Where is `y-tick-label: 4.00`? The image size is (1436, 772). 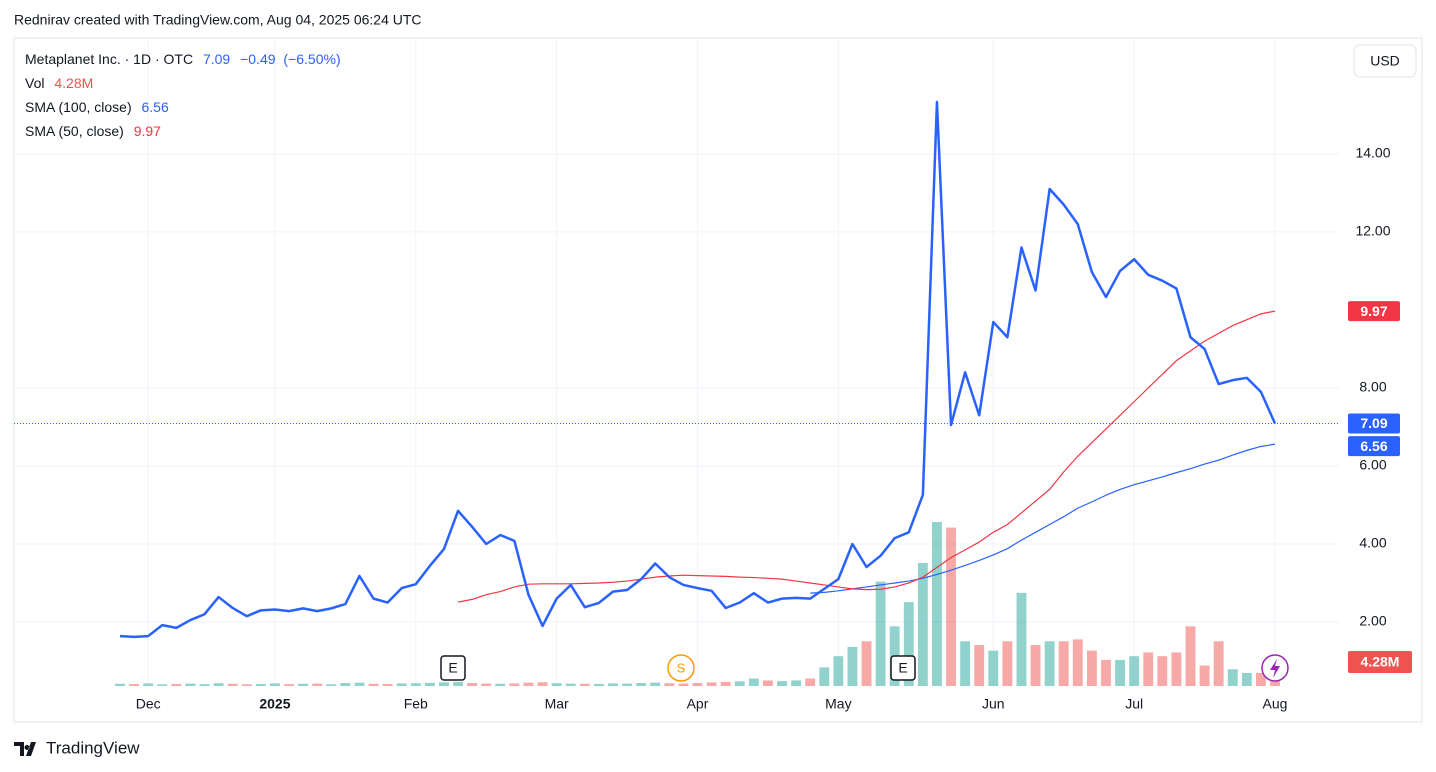
y-tick-label: 4.00 is located at coordinates (1372, 543).